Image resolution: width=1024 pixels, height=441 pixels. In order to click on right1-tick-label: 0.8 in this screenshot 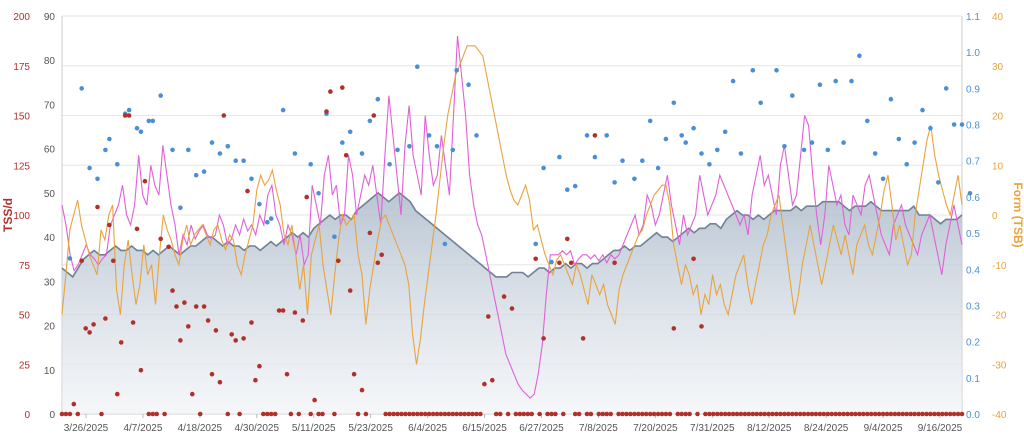, I will do `click(973, 126)`.